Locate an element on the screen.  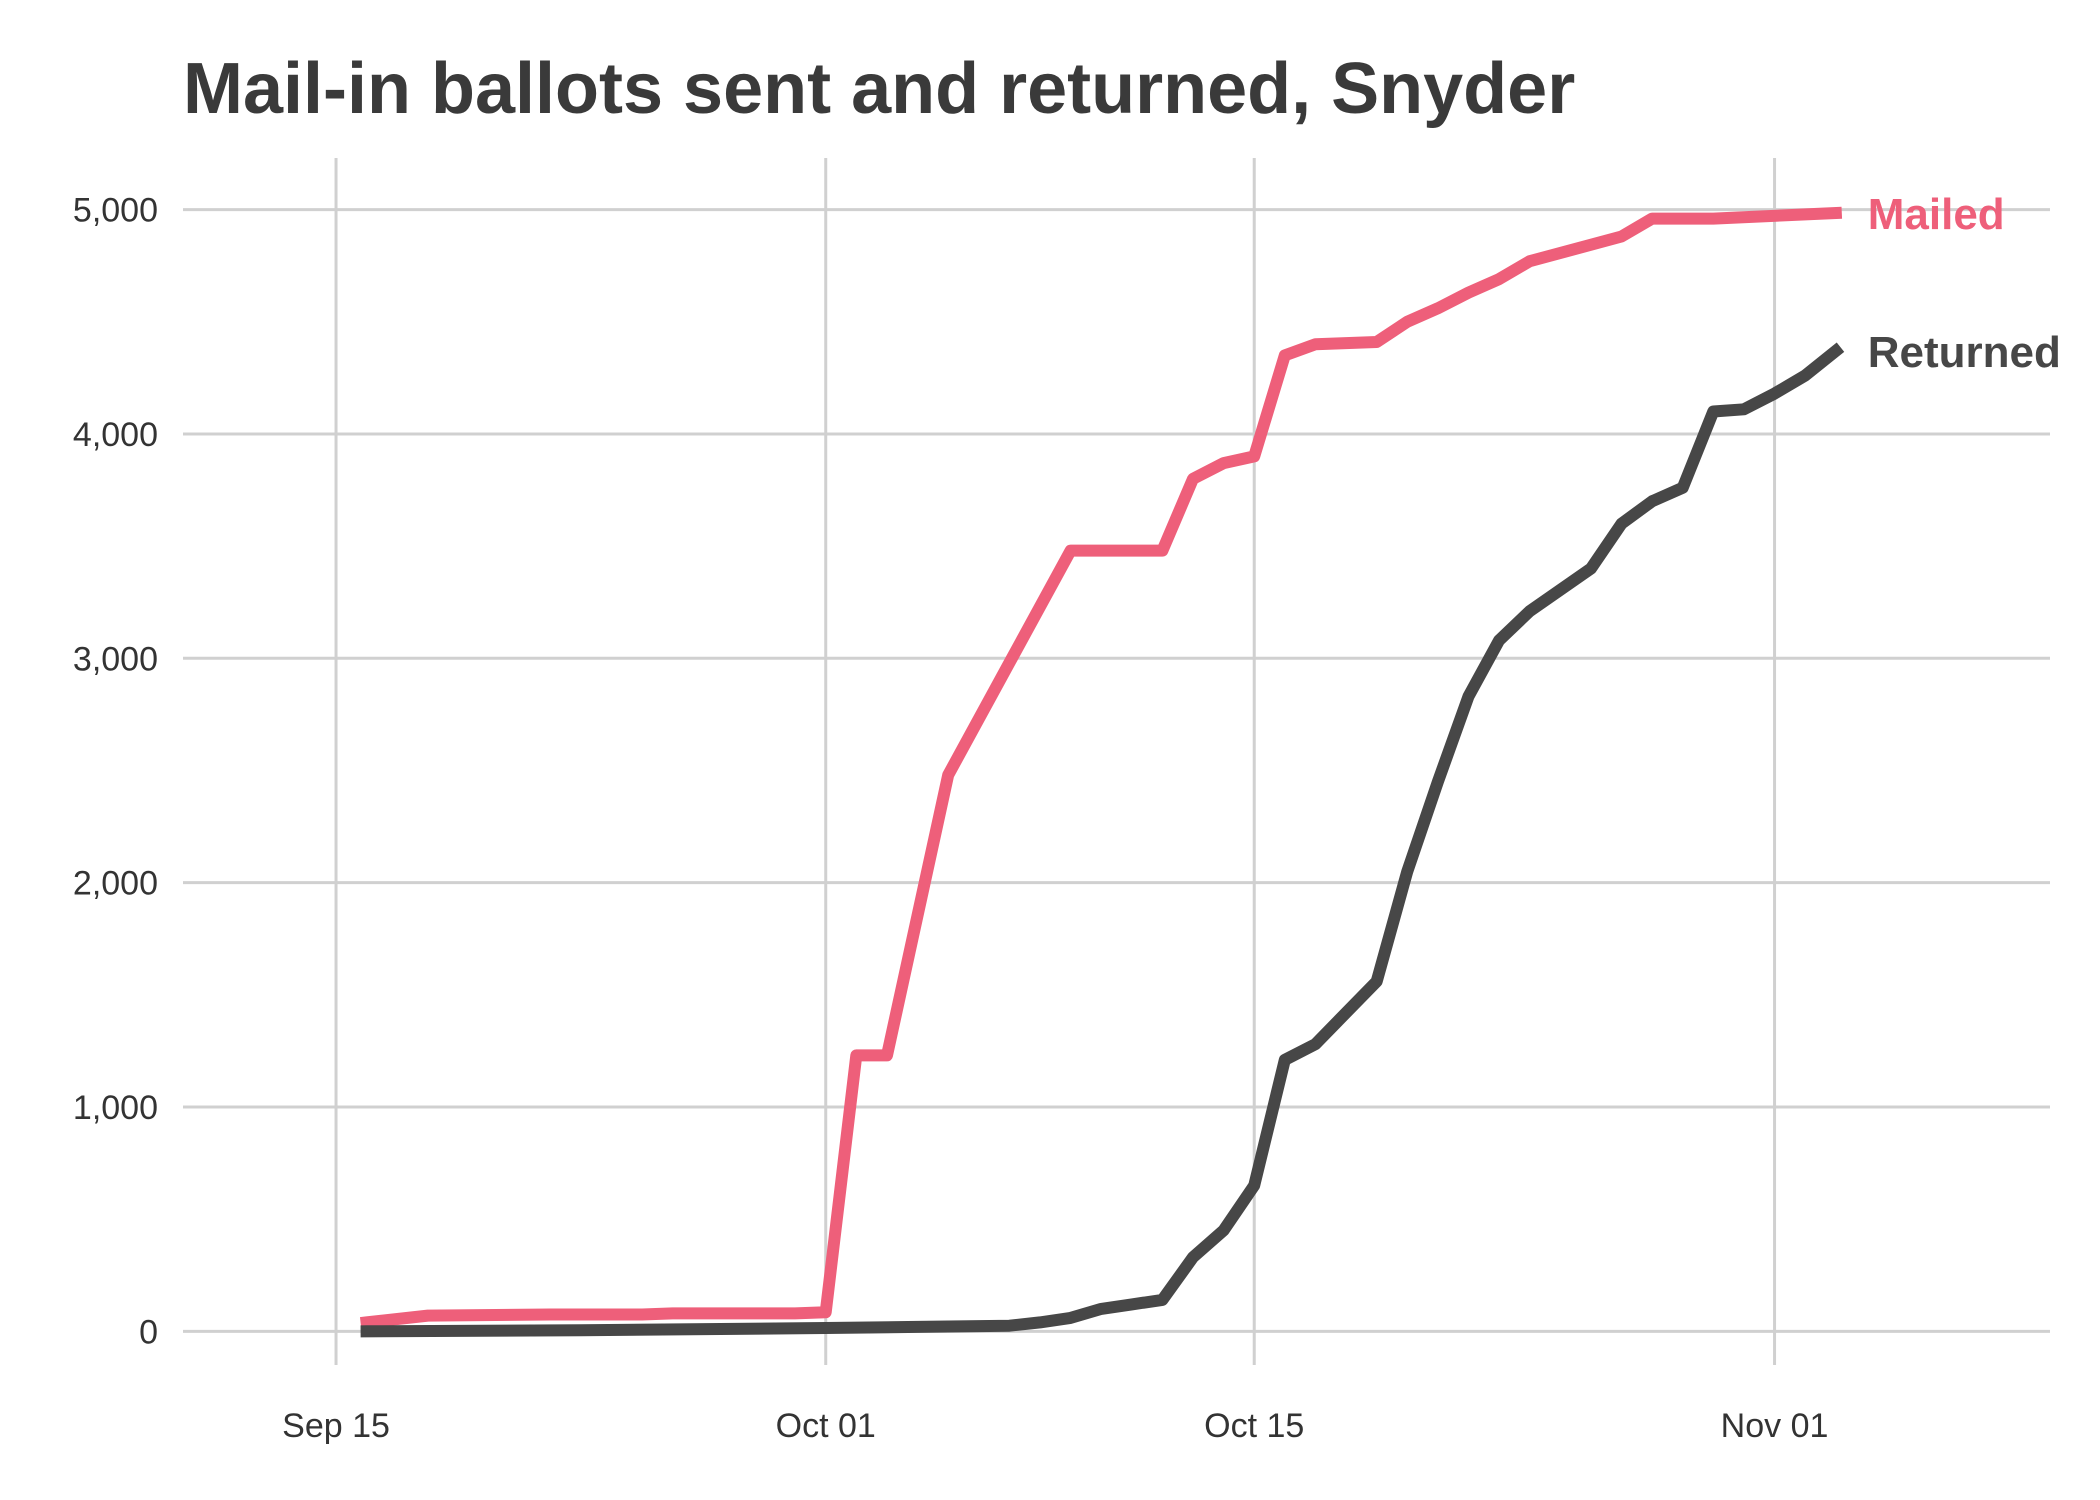
x-tick-label: Oct 01 is located at coordinates (826, 1426).